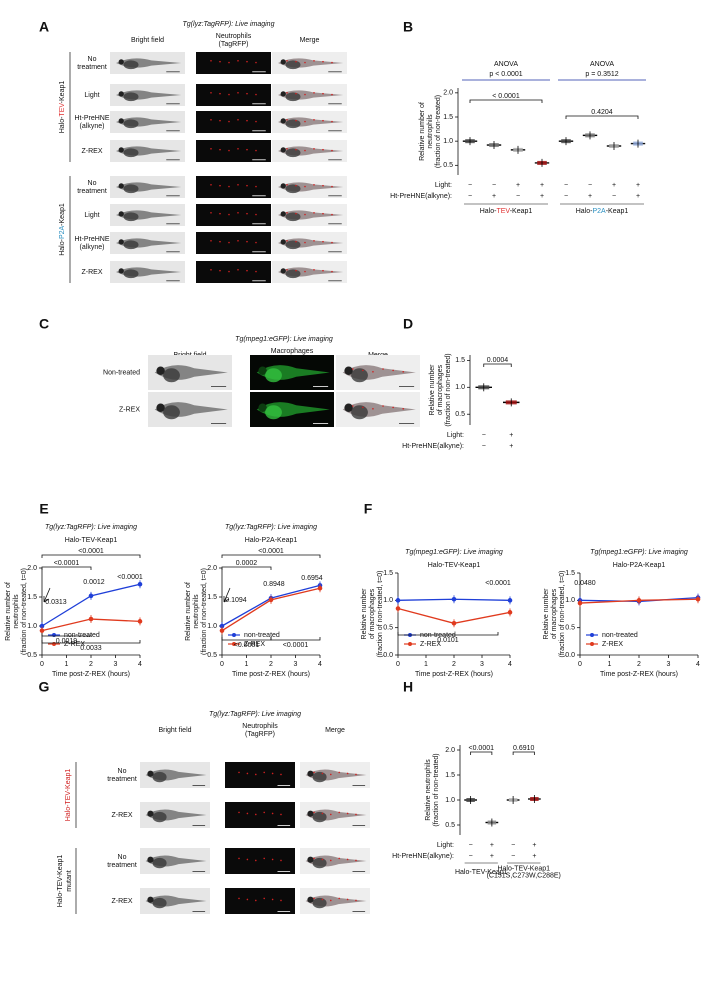 The height and width of the screenshot is (984, 702). I want to click on x-axis-label: Time post-Z-REX (hours), so click(454, 674).